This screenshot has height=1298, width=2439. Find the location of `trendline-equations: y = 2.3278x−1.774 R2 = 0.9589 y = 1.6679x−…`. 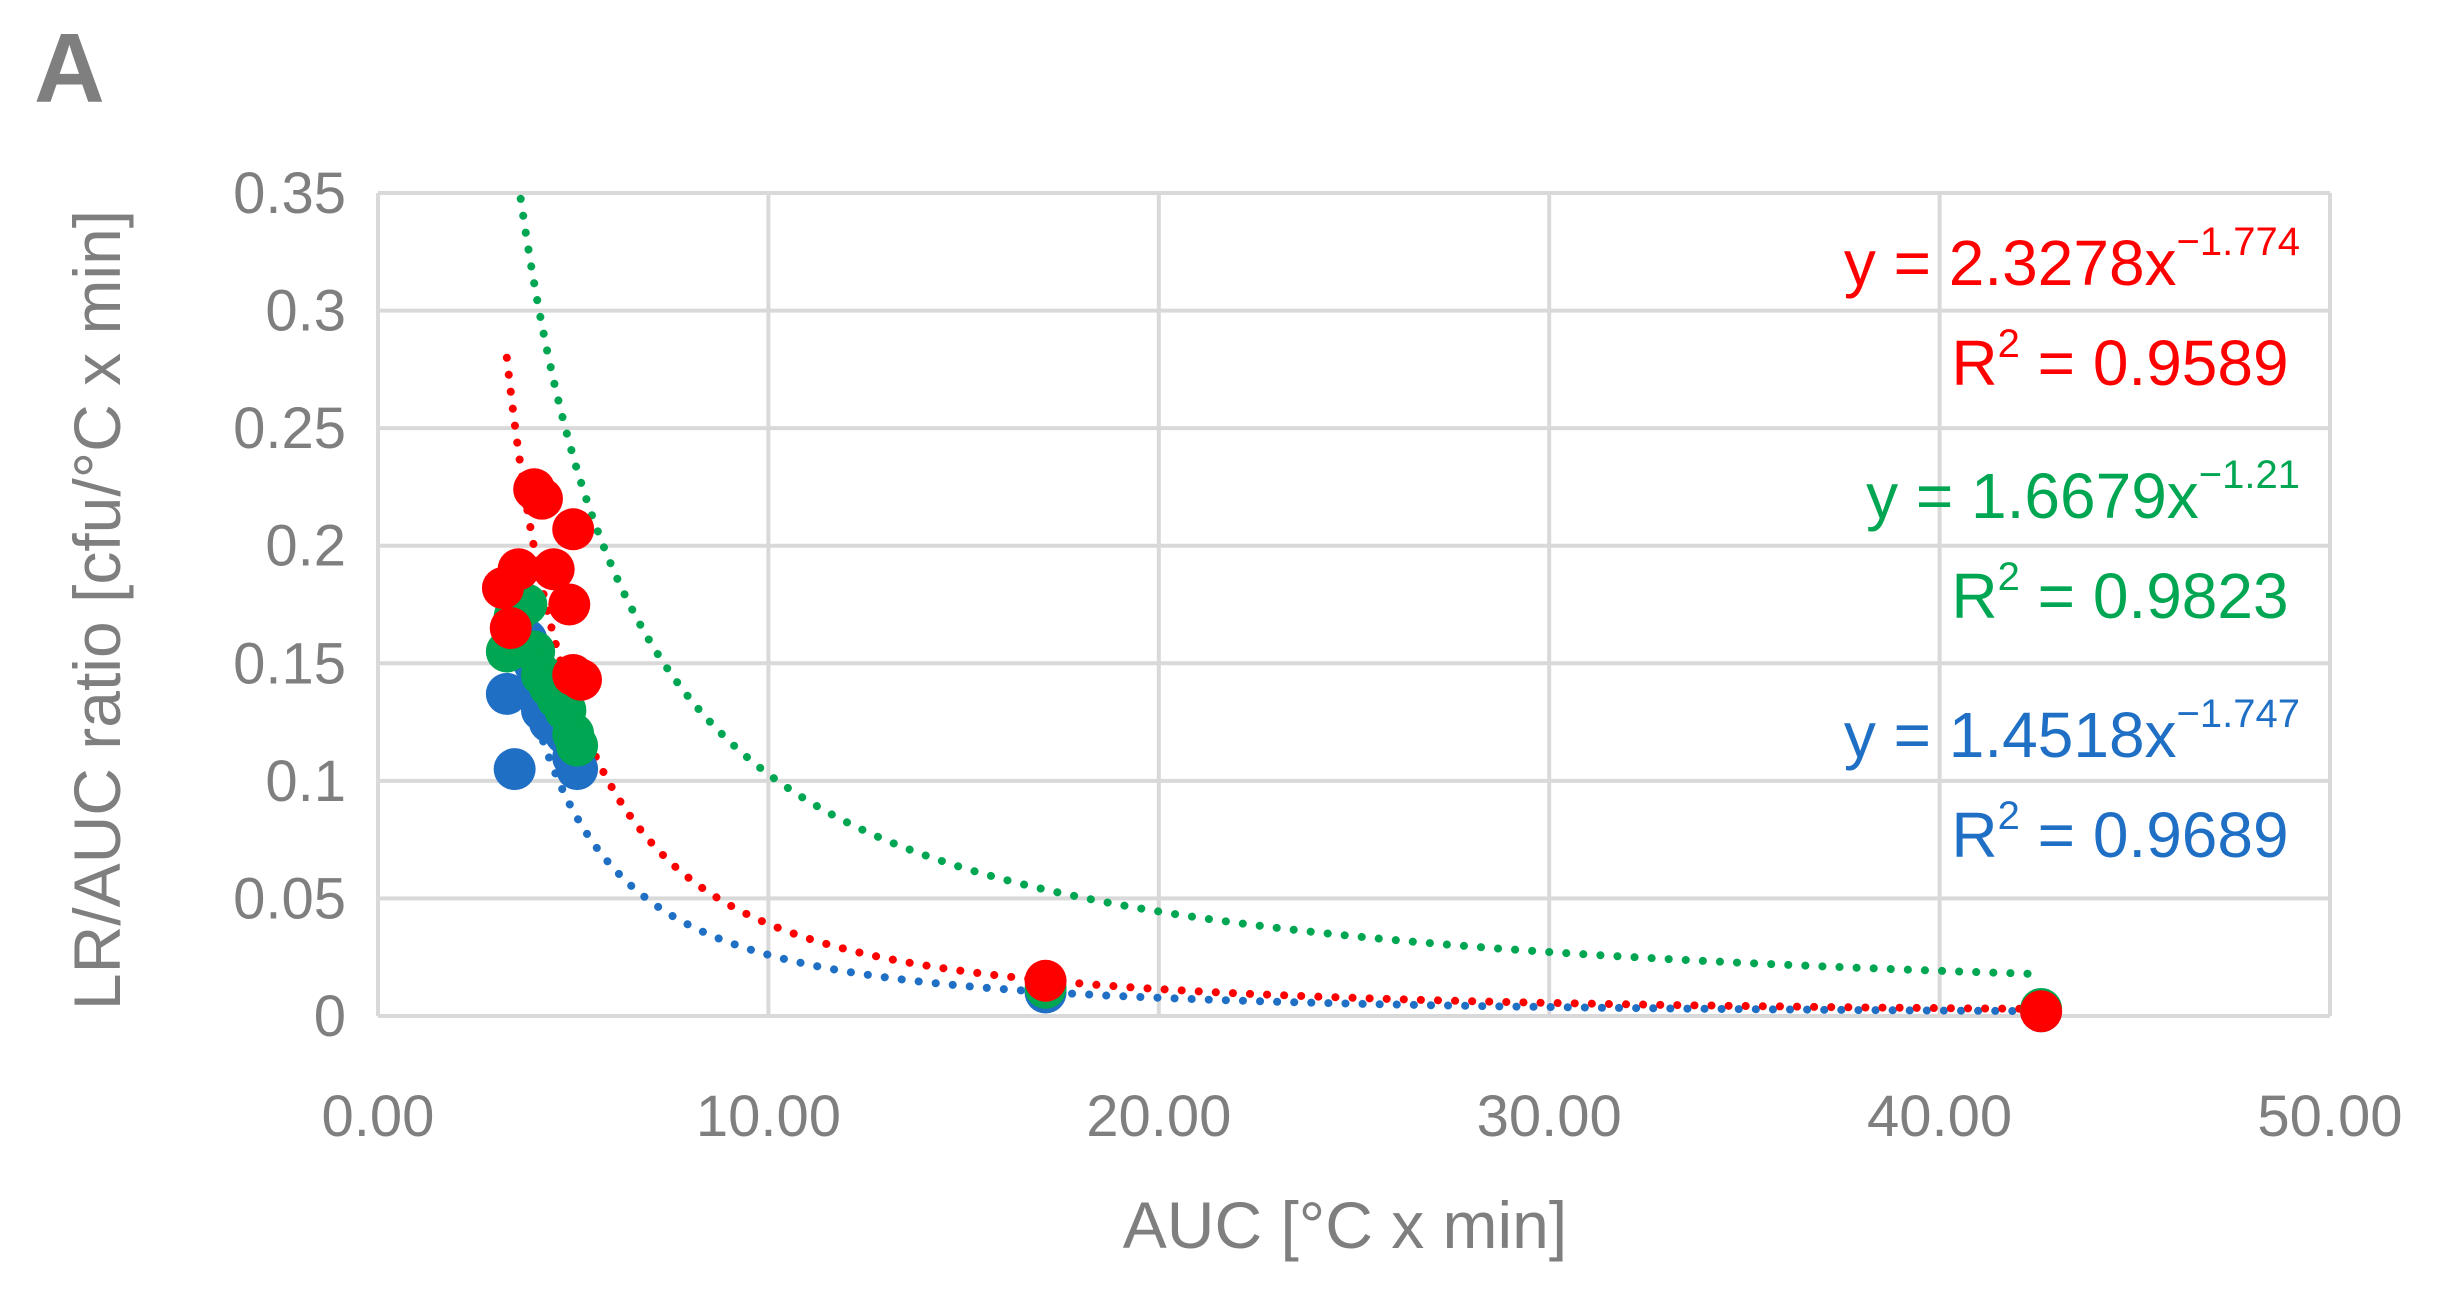

trendline-equations: y = 2.3278x−1.774 R2 = 0.9589 y = 1.6679x−… is located at coordinates (2072, 545).